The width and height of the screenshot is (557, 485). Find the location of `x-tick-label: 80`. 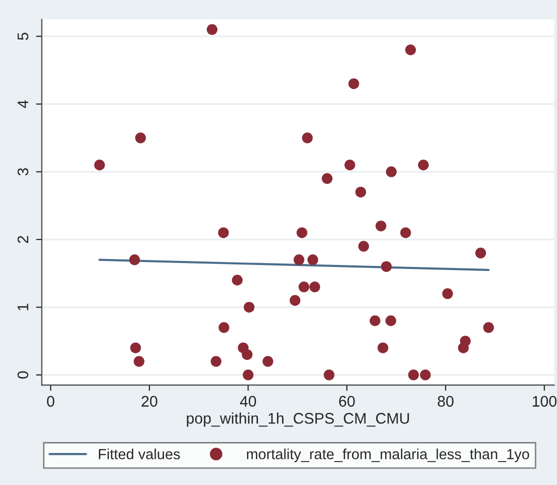

x-tick-label: 80 is located at coordinates (446, 401).